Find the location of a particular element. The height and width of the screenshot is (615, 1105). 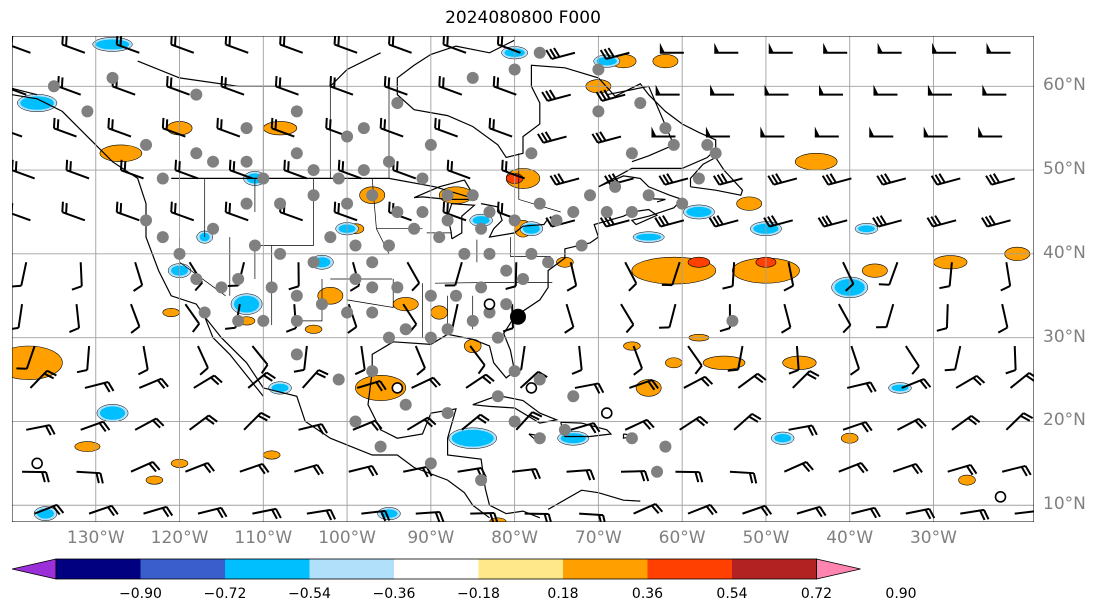

colorbar-tick-label: −0.18 is located at coordinates (478, 594).